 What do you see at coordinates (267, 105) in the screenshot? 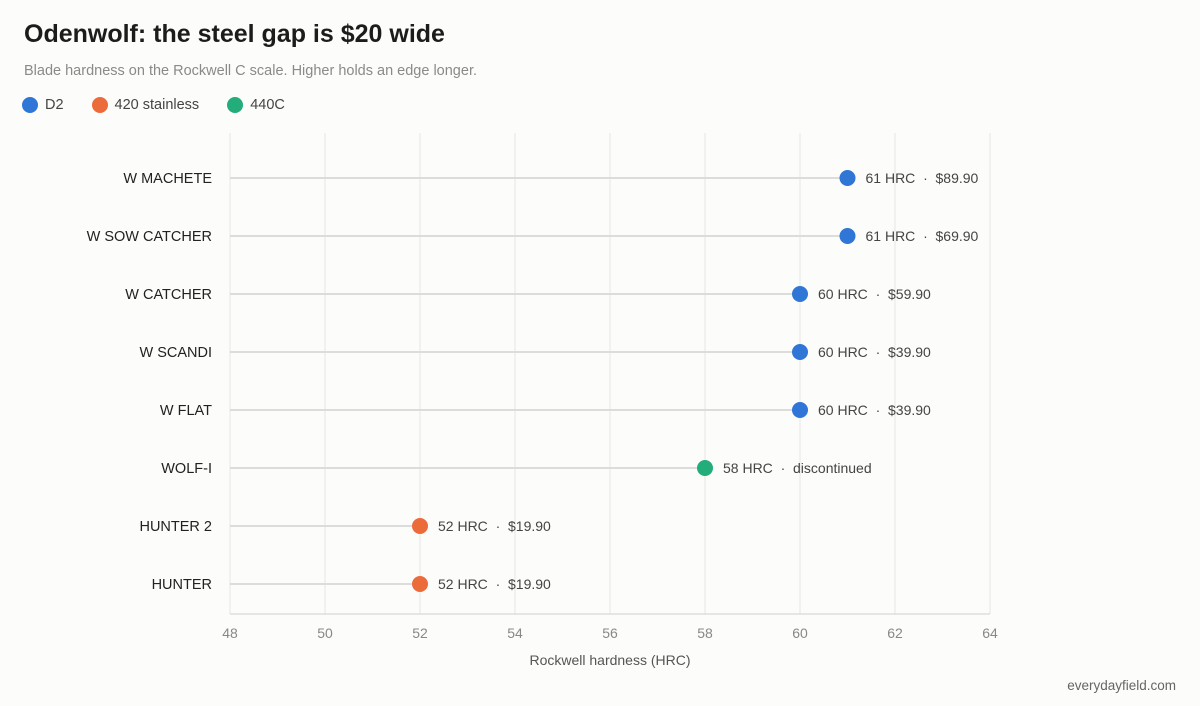
I see `legend-label-440c: 440C` at bounding box center [267, 105].